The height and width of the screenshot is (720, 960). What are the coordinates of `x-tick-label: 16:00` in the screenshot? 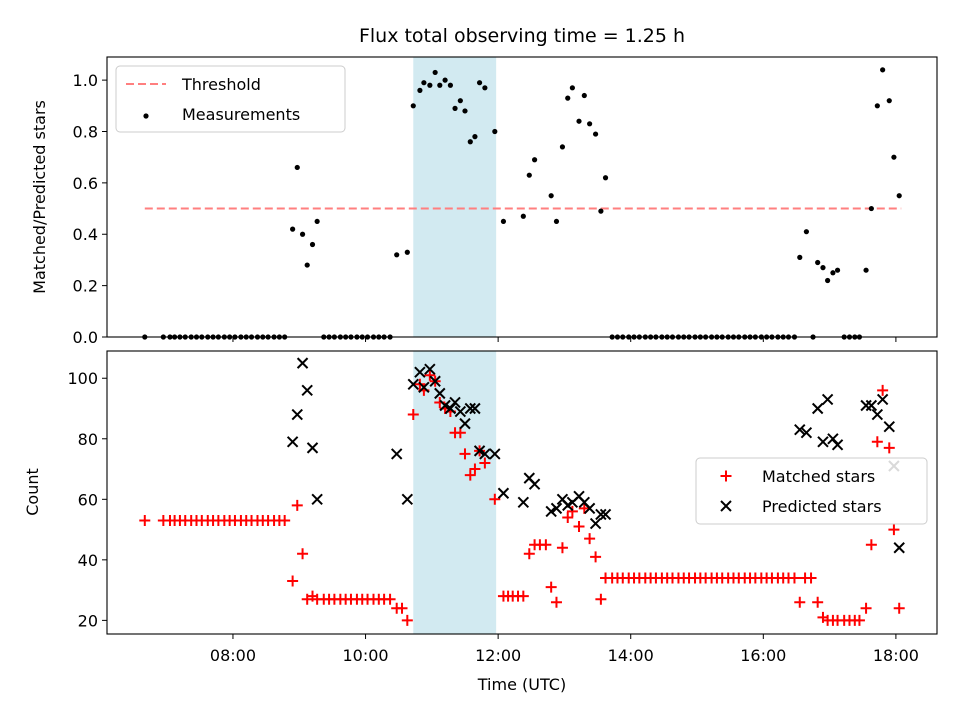 It's located at (763, 655).